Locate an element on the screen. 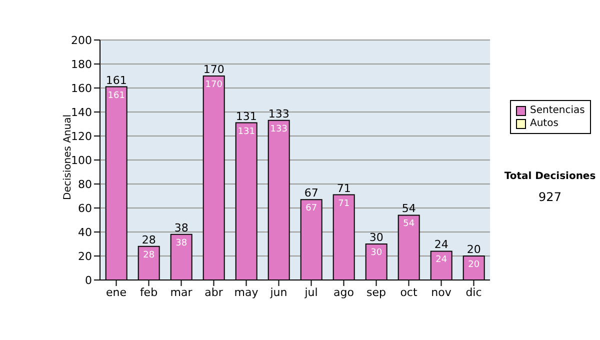  x-tick-label: jul is located at coordinates (311, 292).